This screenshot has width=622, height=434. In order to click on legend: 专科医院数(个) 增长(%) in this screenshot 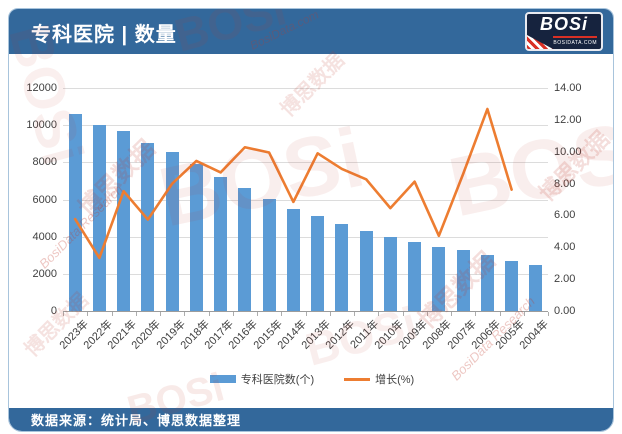, I will do `click(311, 379)`.